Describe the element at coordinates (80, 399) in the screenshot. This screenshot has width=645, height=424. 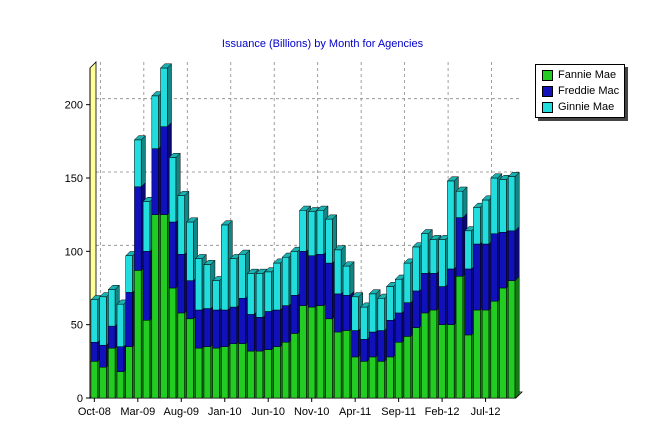
I see `y-tick-label: 0` at that location.